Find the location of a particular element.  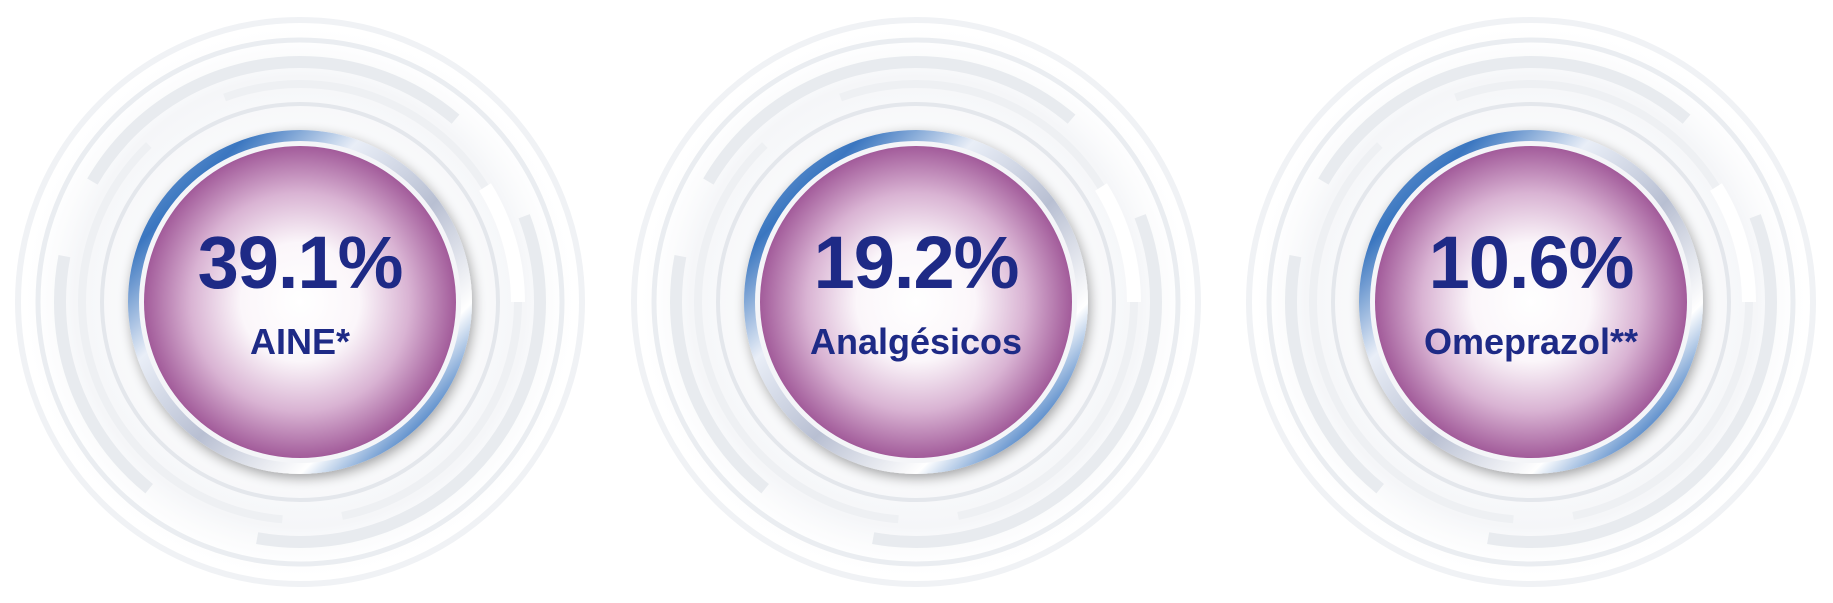

stat-value: 39.1% is located at coordinates (300, 262).